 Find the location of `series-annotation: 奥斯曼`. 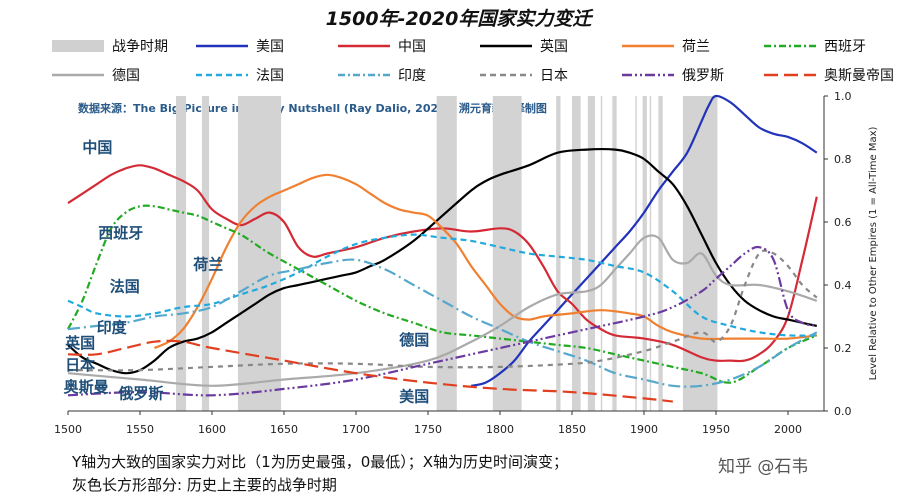

series-annotation: 奥斯曼 is located at coordinates (86, 387).